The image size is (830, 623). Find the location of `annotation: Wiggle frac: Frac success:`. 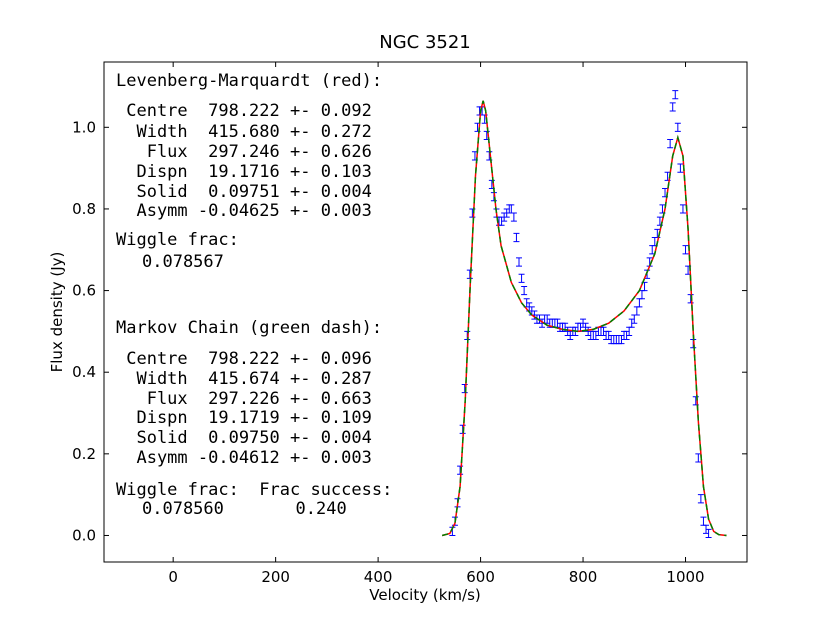

annotation: Wiggle frac: Frac success: is located at coordinates (254, 490).